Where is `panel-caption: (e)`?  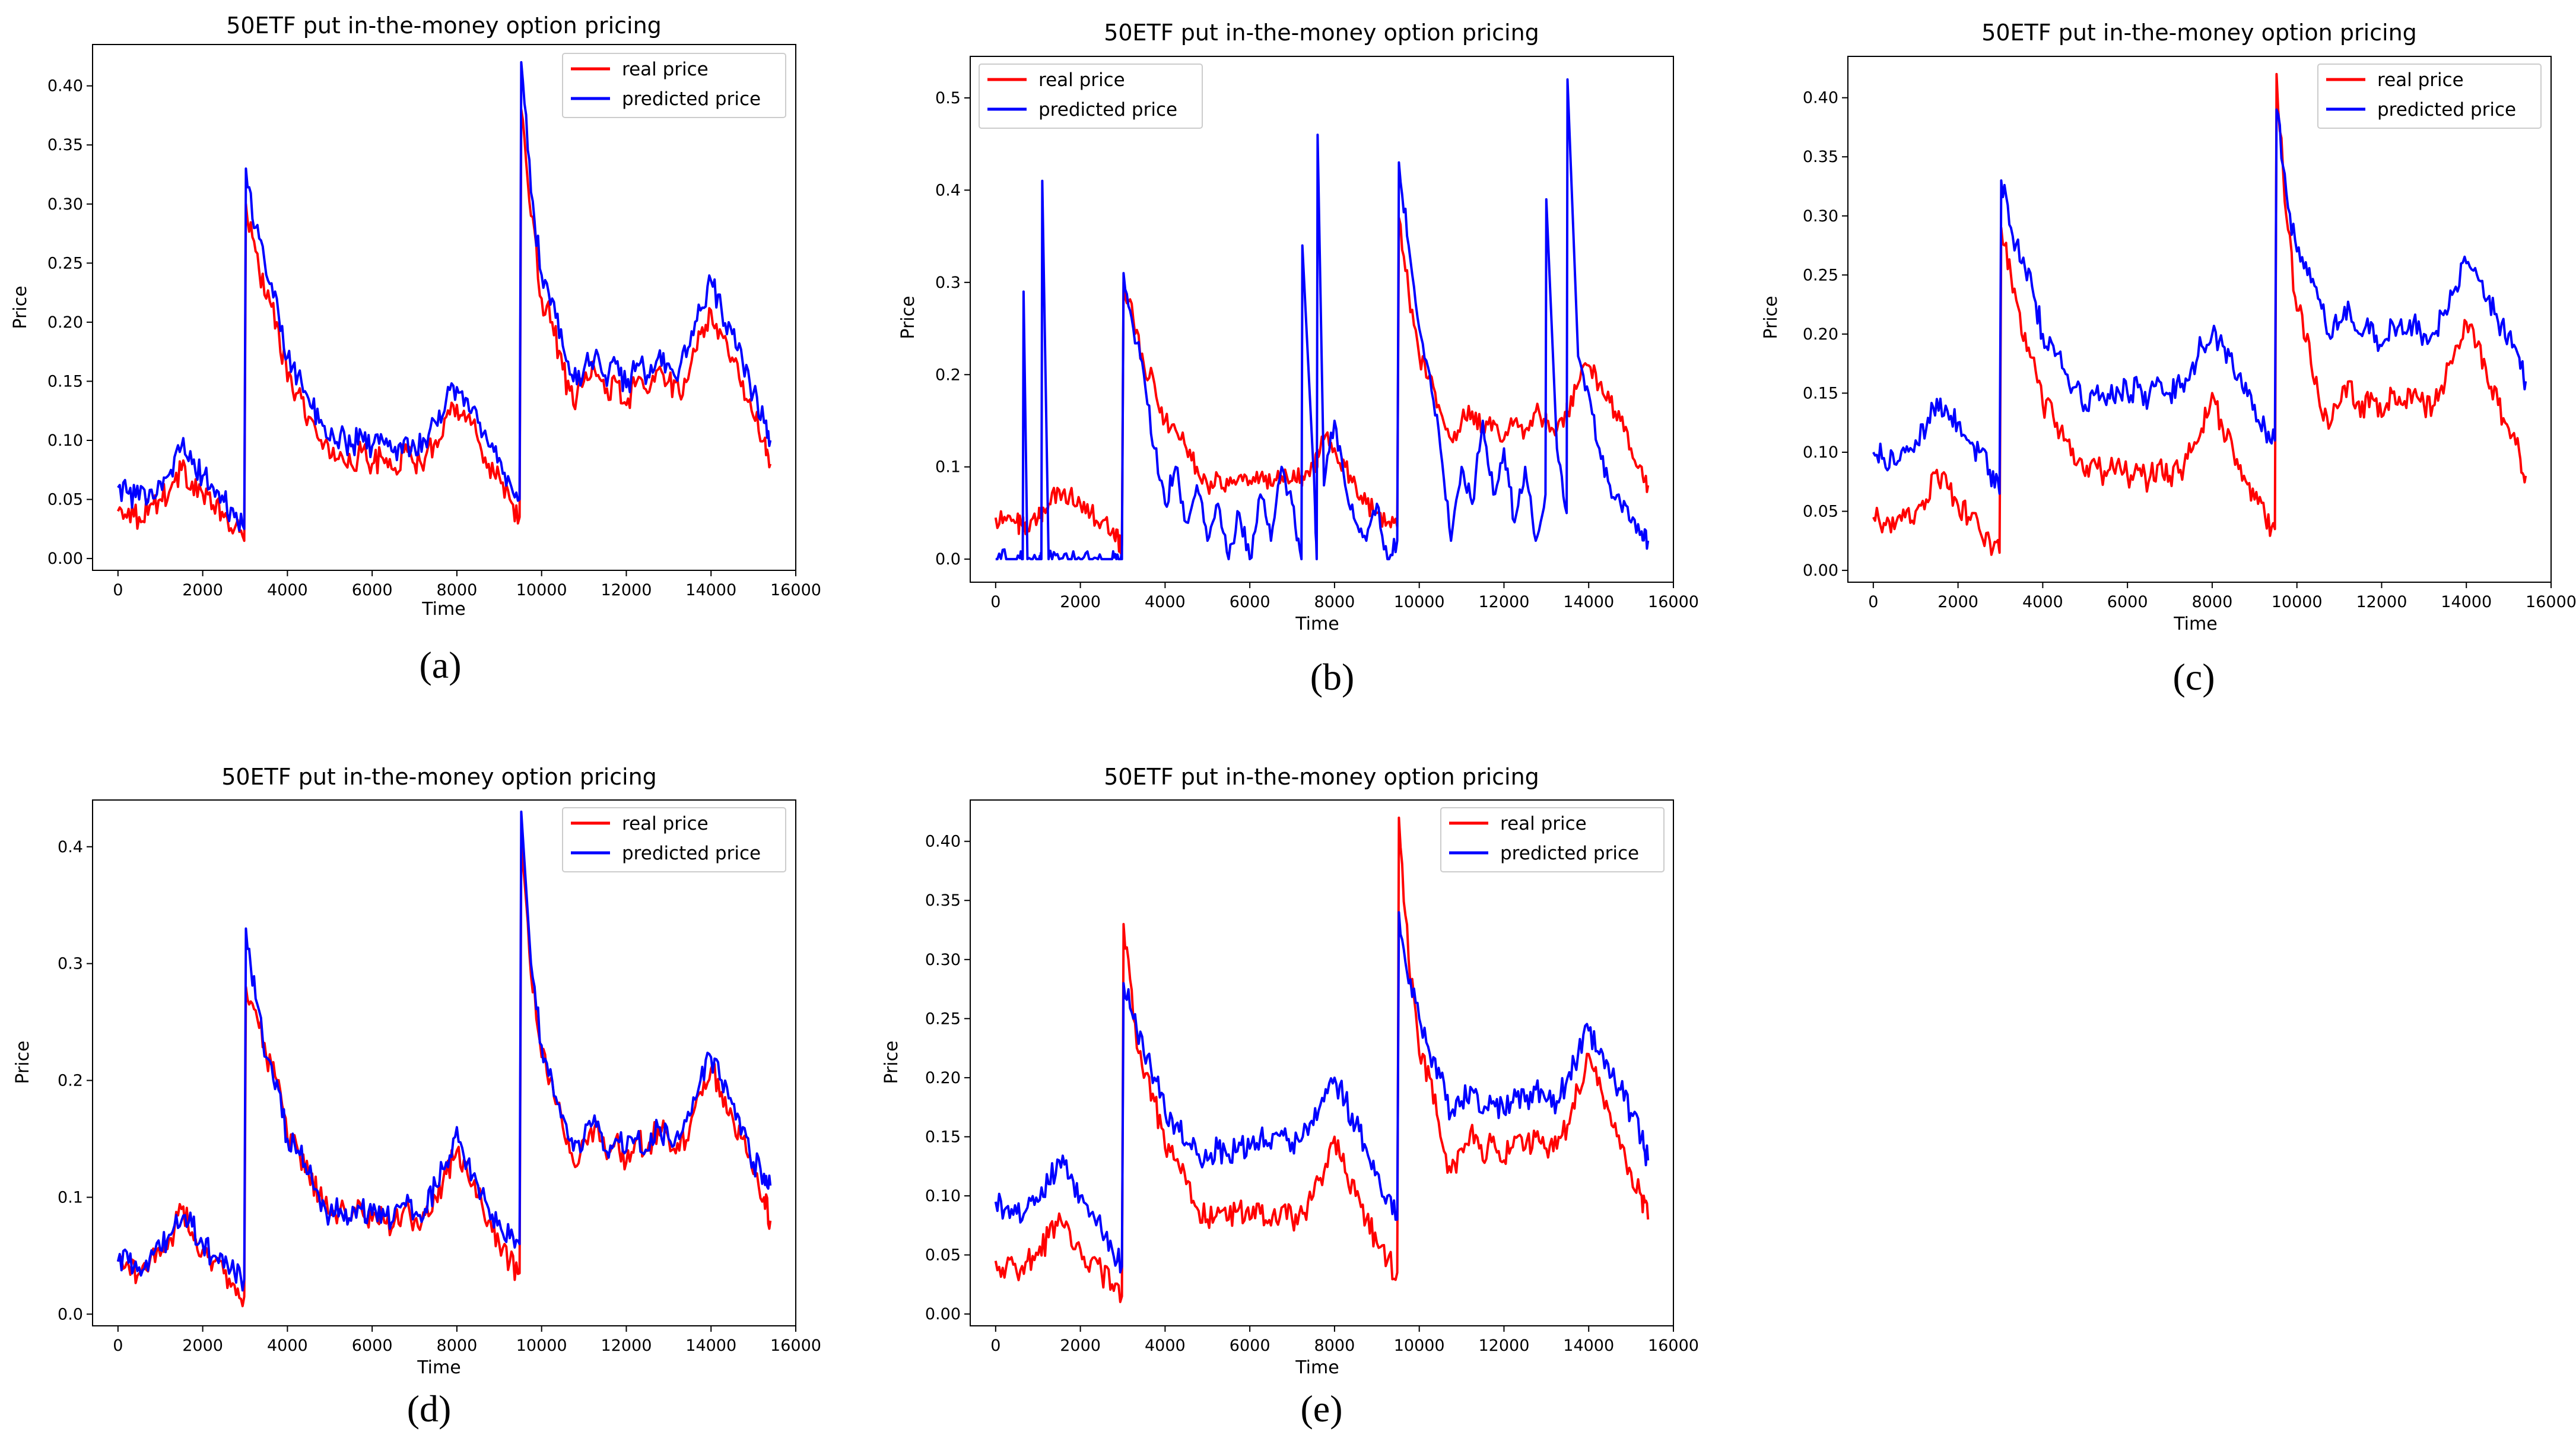 panel-caption: (e) is located at coordinates (1321, 1409).